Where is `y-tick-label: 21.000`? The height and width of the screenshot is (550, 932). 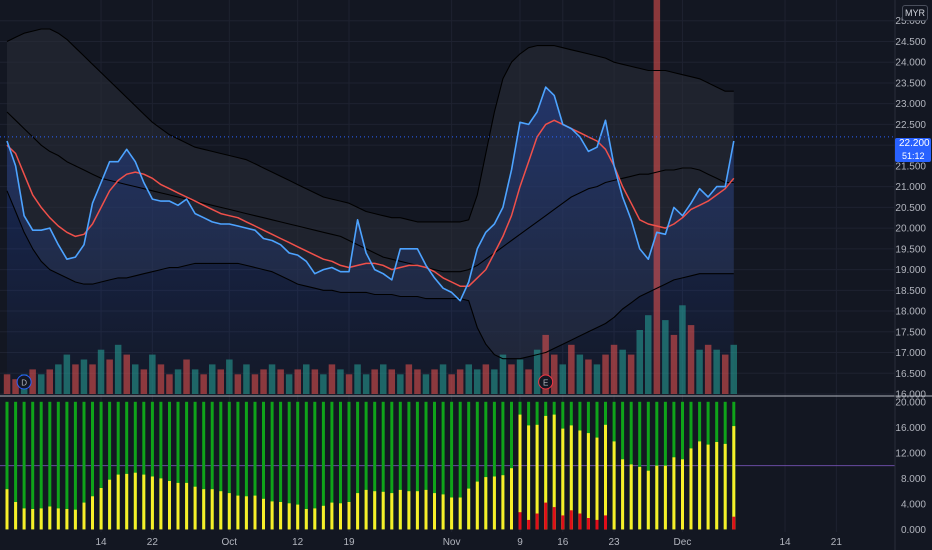 y-tick-label: 21.000 is located at coordinates (910, 187).